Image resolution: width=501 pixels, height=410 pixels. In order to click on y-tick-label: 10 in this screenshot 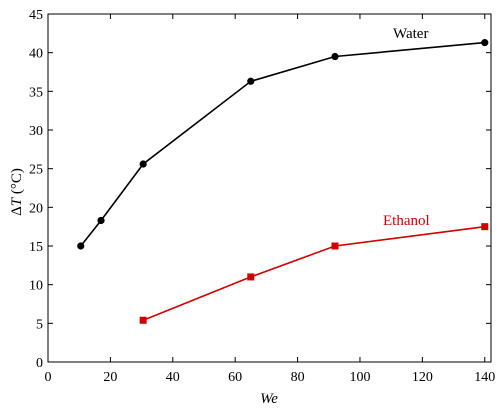, I will do `click(36, 286)`.